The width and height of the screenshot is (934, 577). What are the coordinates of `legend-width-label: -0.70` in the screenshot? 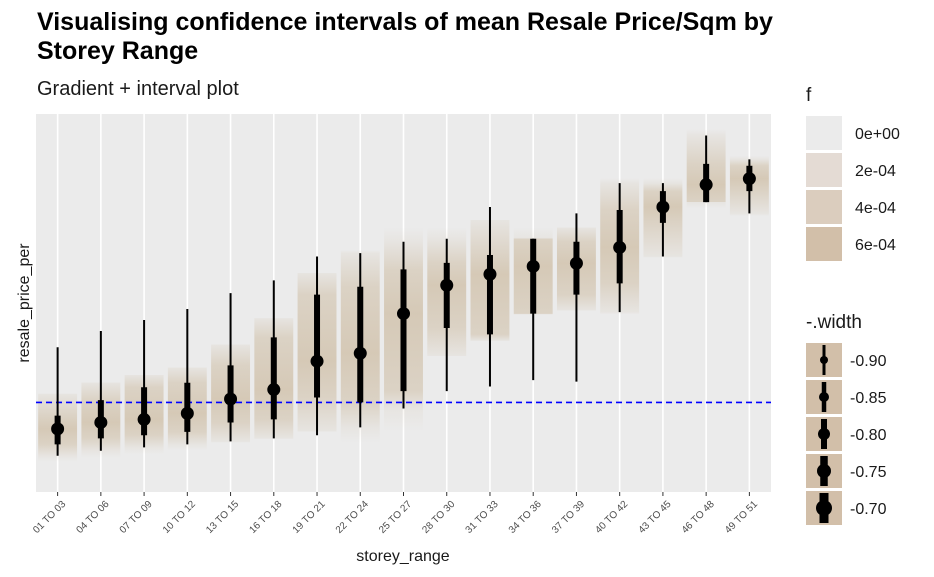 It's located at (868, 509).